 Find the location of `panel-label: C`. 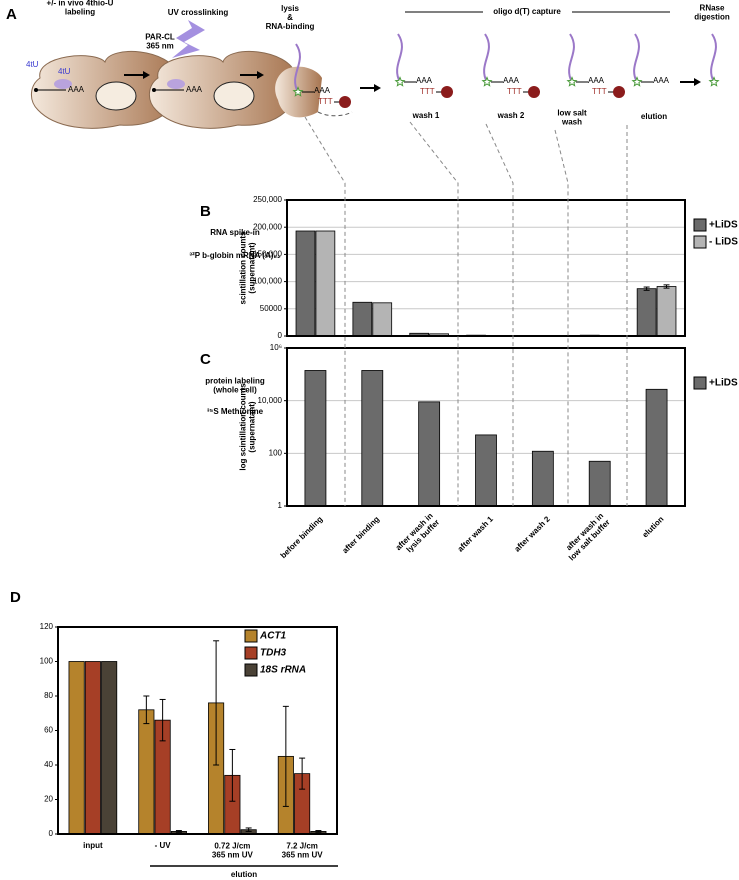

panel-label: C is located at coordinates (205, 359).